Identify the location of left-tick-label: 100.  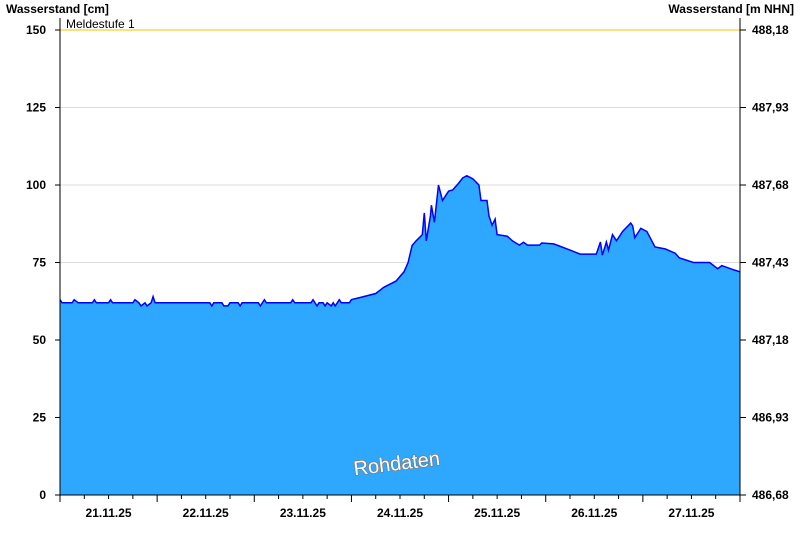
(36, 185).